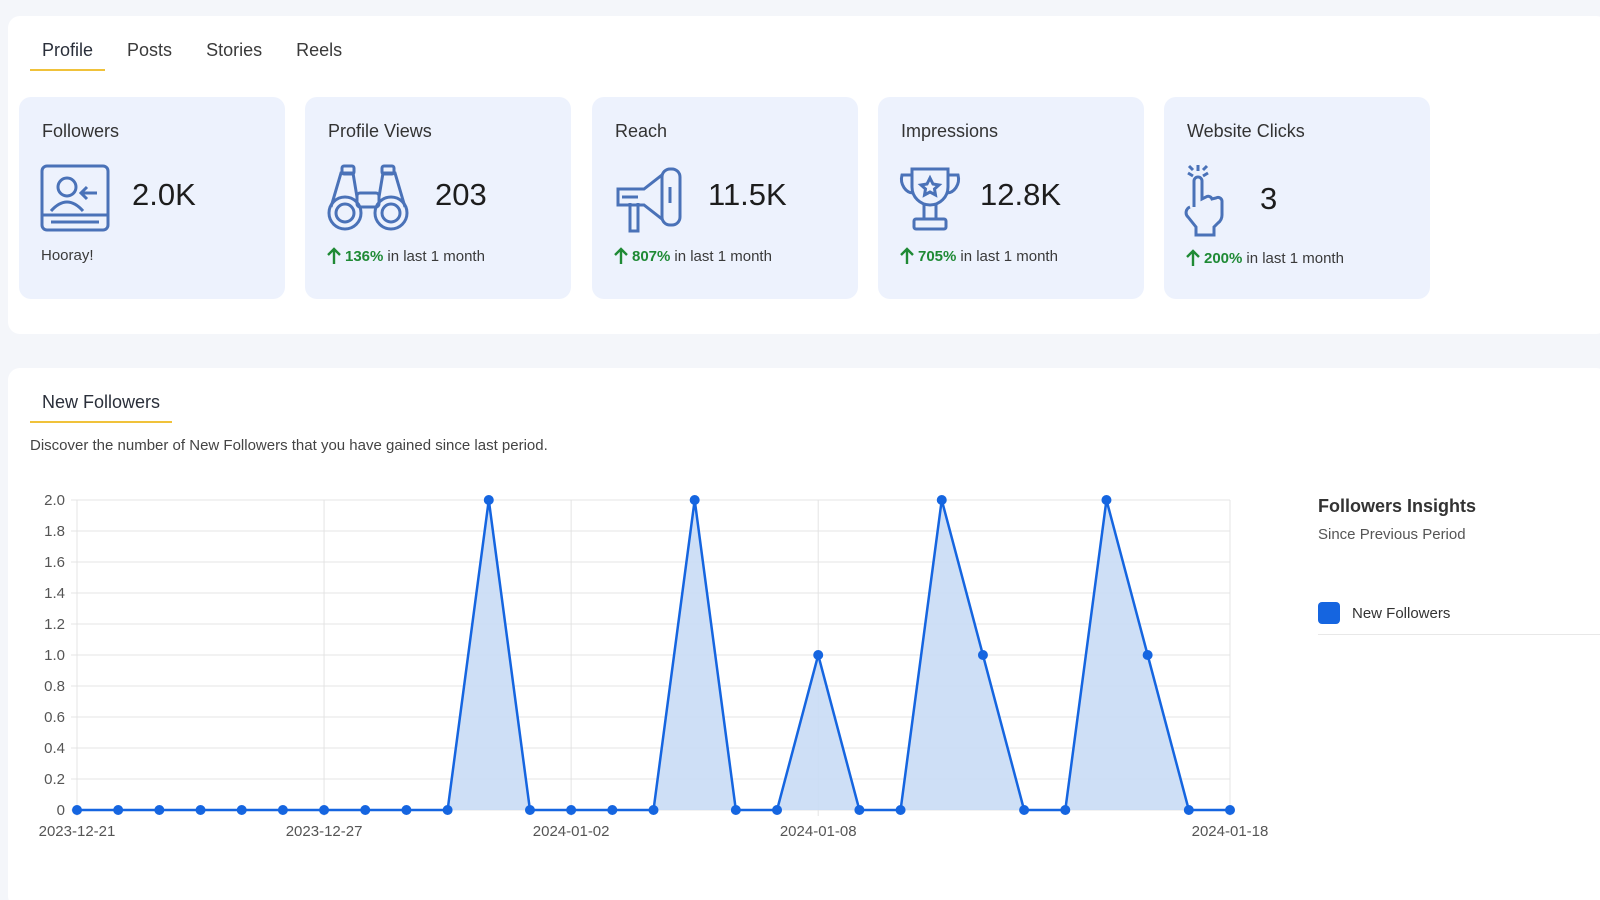  I want to click on tab-profile: Profile, so click(68, 55).